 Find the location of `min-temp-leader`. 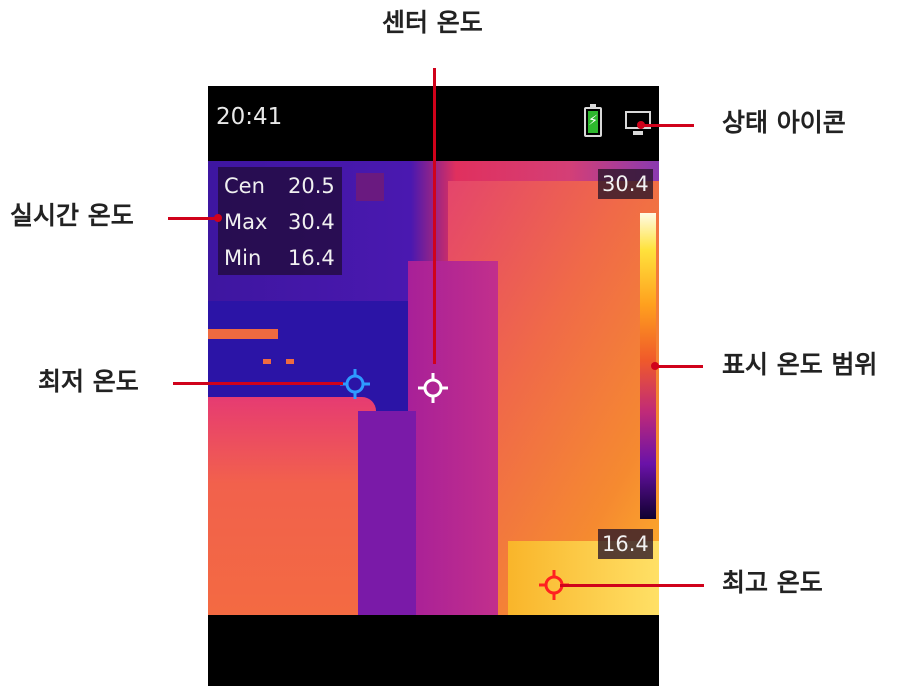

min-temp-leader is located at coordinates (258, 383).